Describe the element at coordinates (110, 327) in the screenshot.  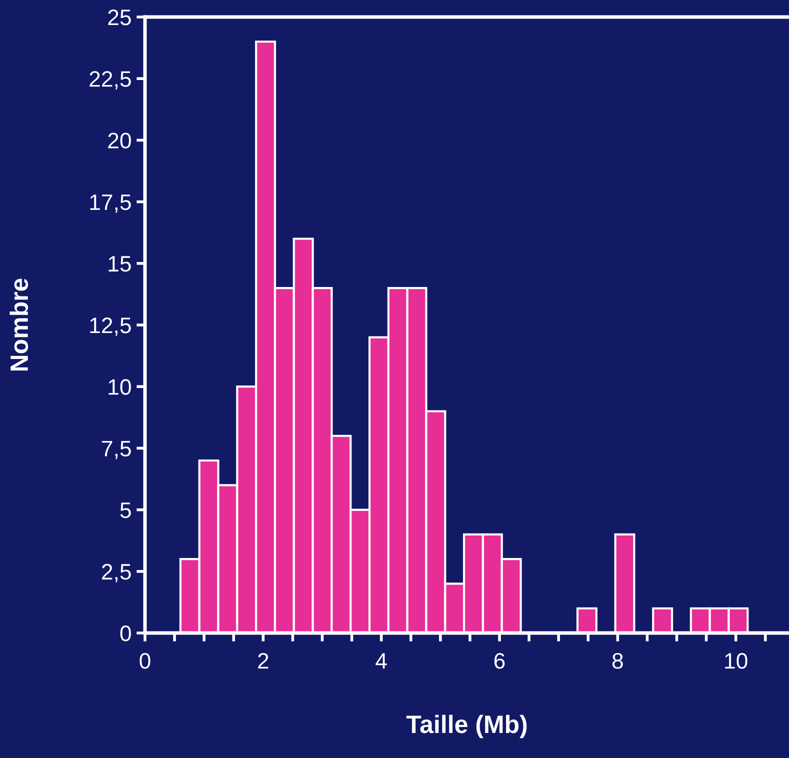
I see `y-tick-label: 12,5` at that location.